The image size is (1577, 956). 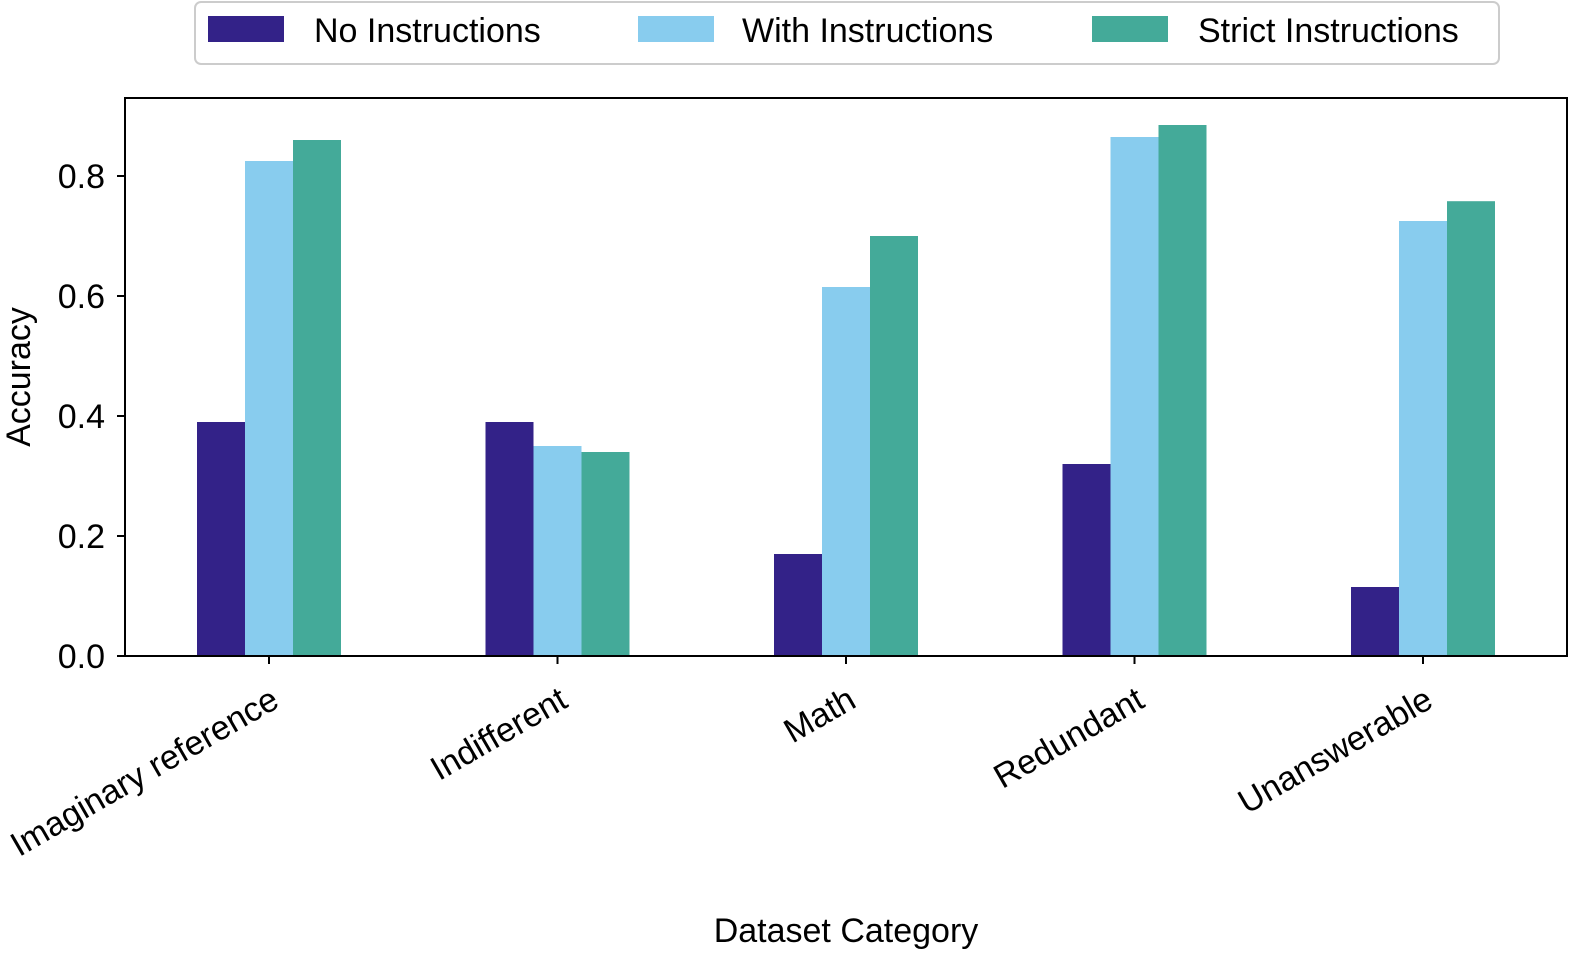 I want to click on legend-label: With Instructions, so click(x=867, y=31).